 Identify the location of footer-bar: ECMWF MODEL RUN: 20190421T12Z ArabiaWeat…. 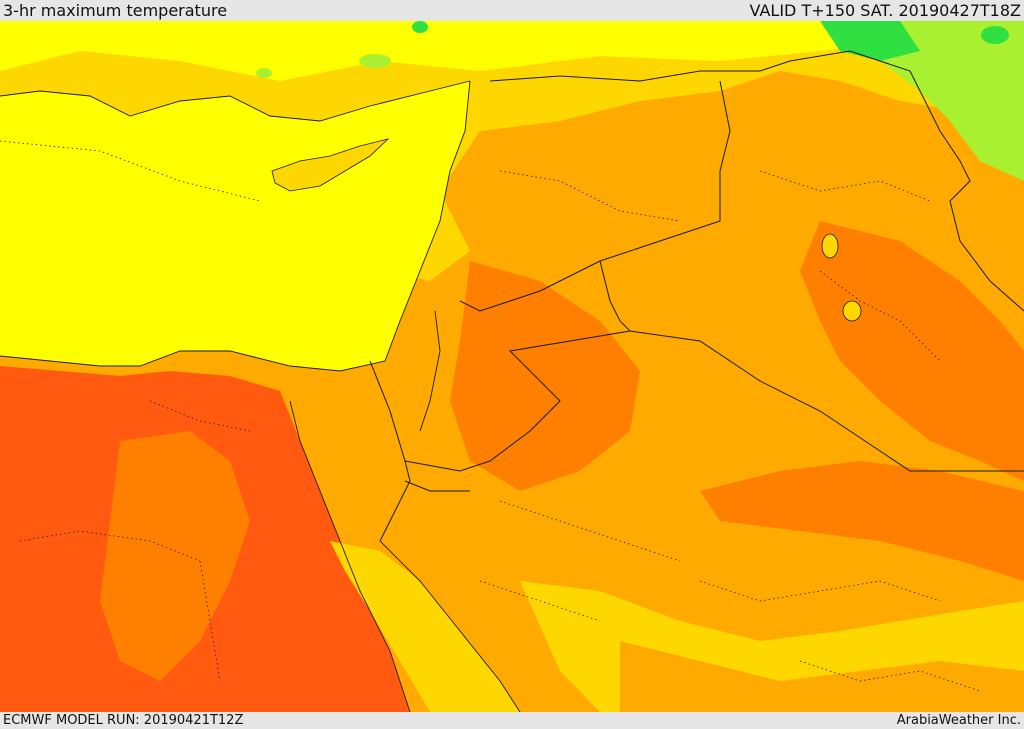
(512, 720).